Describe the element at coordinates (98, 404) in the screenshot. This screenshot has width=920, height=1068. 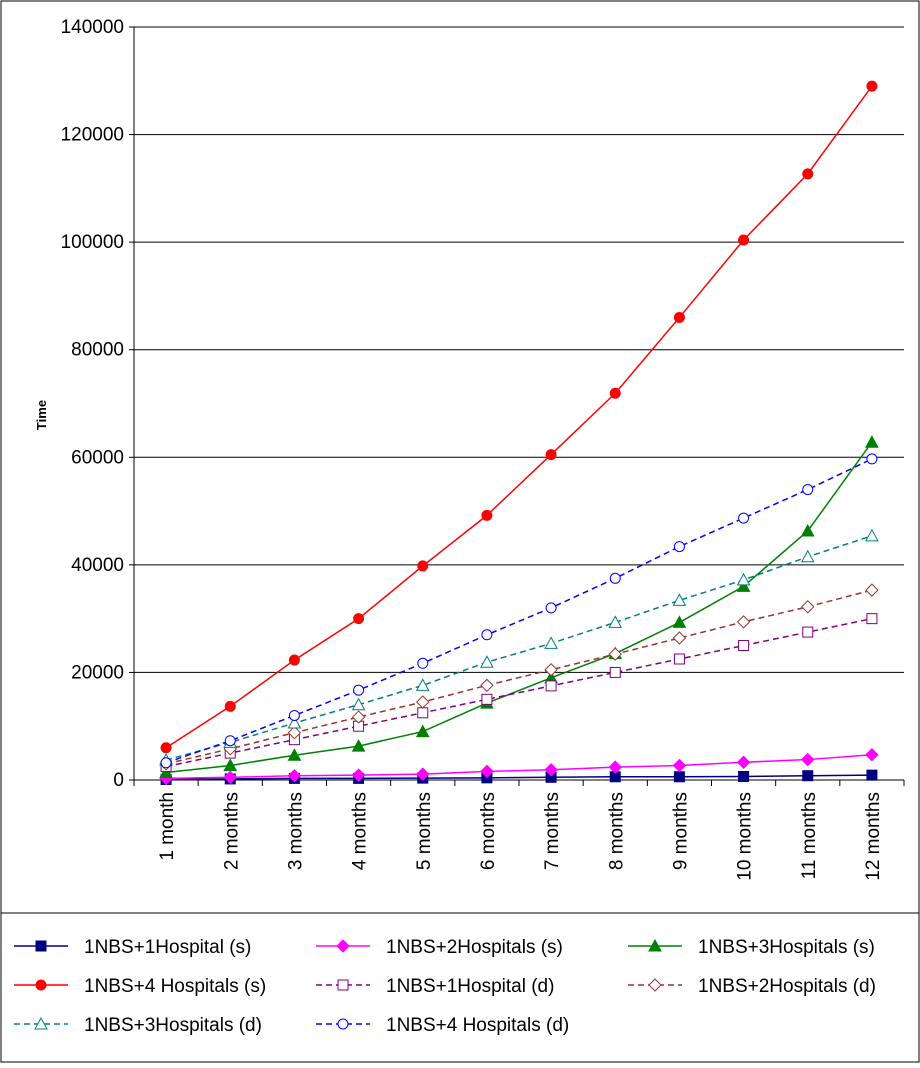
I see `y-axis: 0 20000 40000 60000 80000 100000 120000 140000` at that location.